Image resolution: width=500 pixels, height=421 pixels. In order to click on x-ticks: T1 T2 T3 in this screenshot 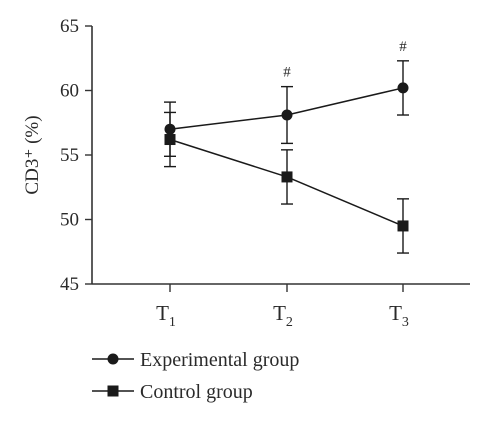, I will do `click(282, 307)`.